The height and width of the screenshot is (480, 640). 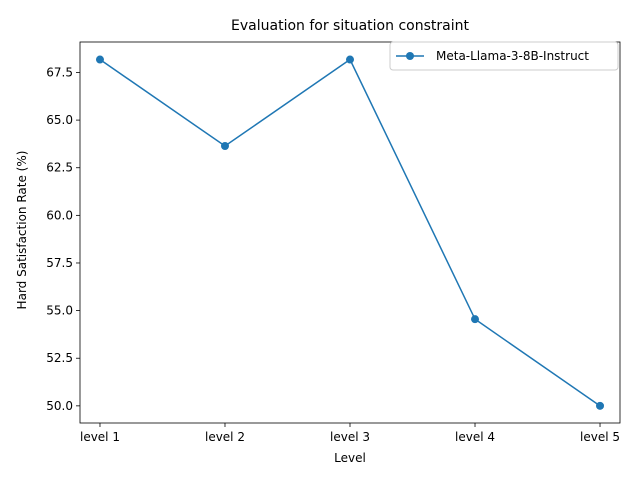 What do you see at coordinates (59, 120) in the screenshot?
I see `y-tick-label: 65.0` at bounding box center [59, 120].